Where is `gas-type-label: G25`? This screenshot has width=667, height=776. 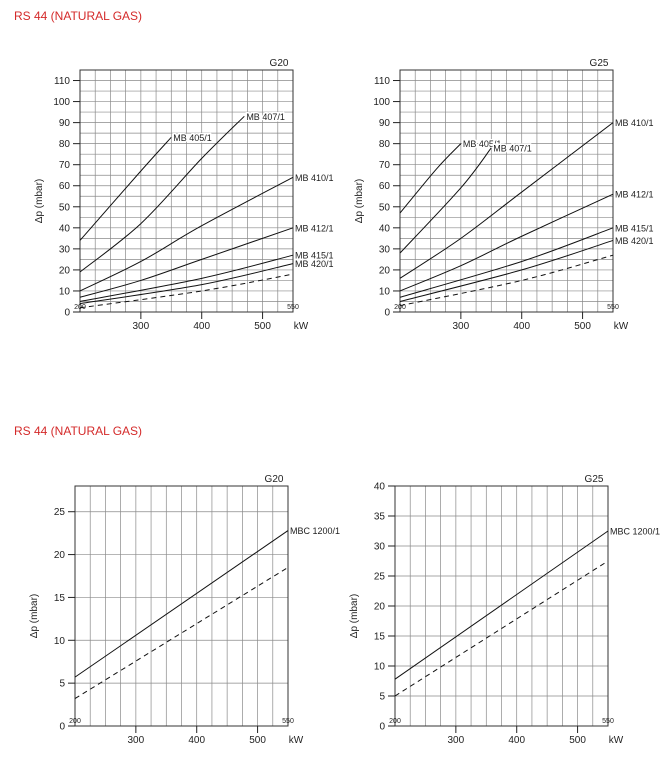 gas-type-label: G25 is located at coordinates (594, 479).